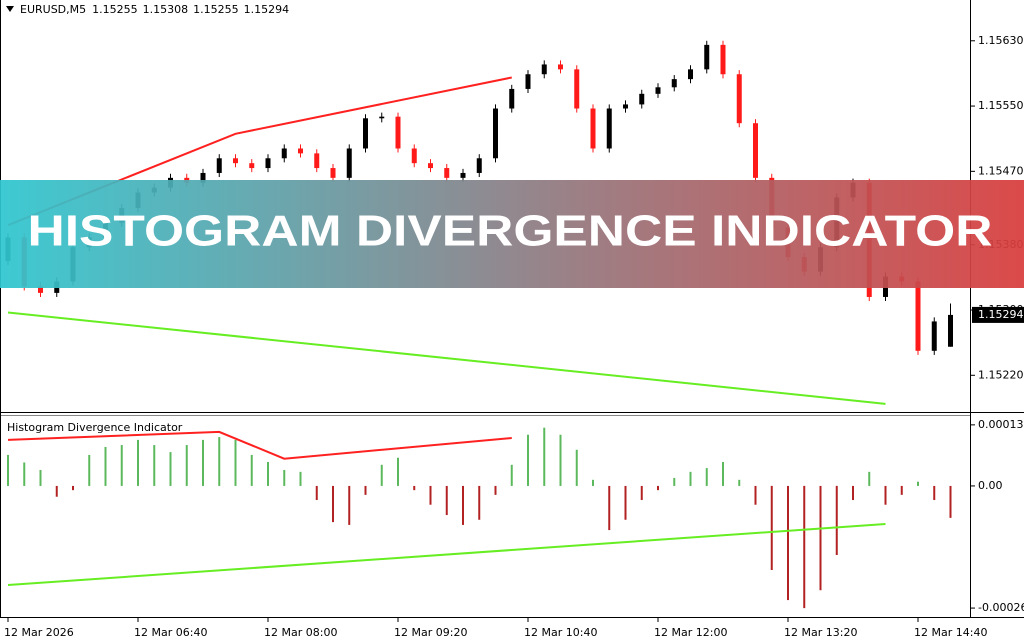  What do you see at coordinates (216, 9) in the screenshot?
I see `last-low: 1.15255` at bounding box center [216, 9].